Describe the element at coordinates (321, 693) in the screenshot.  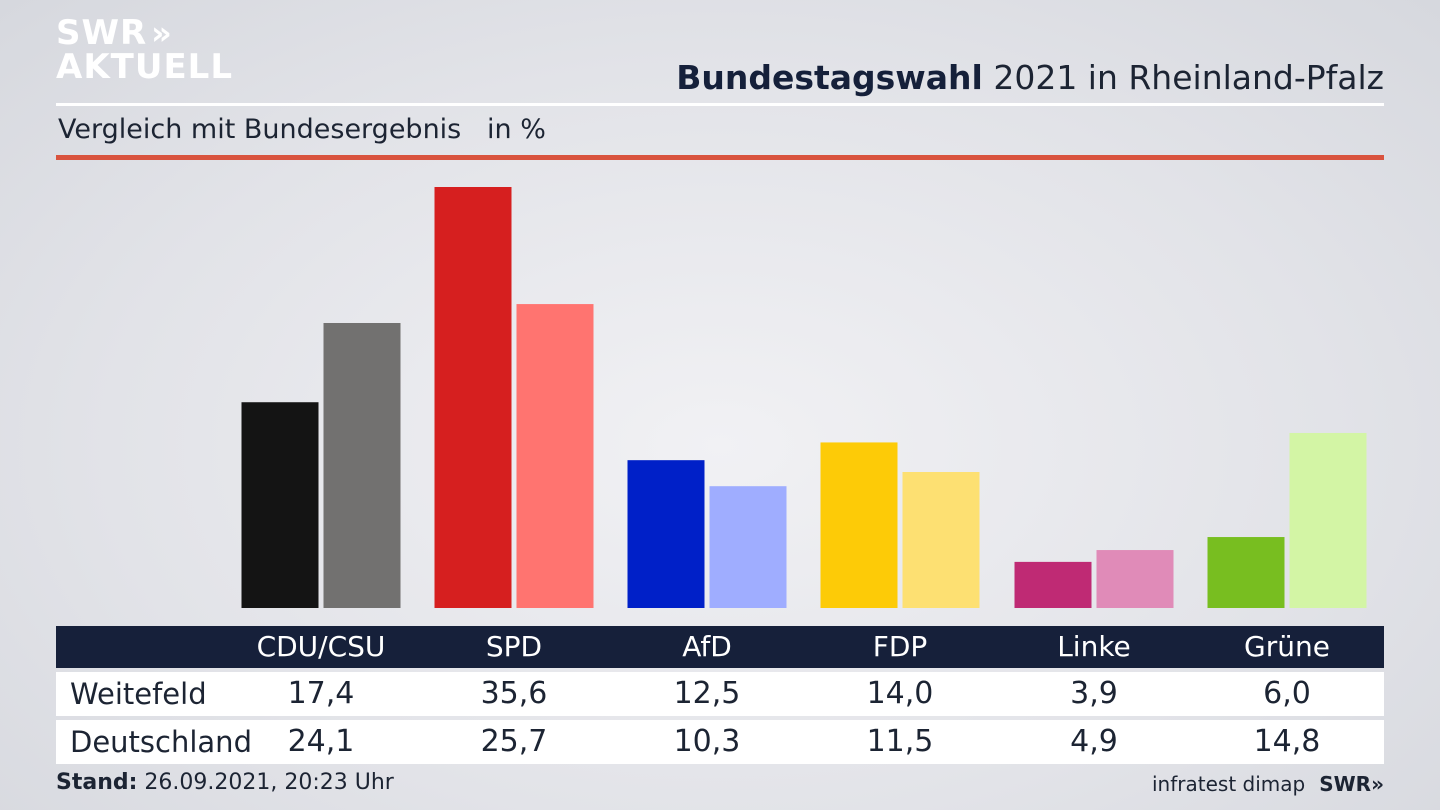
I see `value-cell: 17,4` at that location.